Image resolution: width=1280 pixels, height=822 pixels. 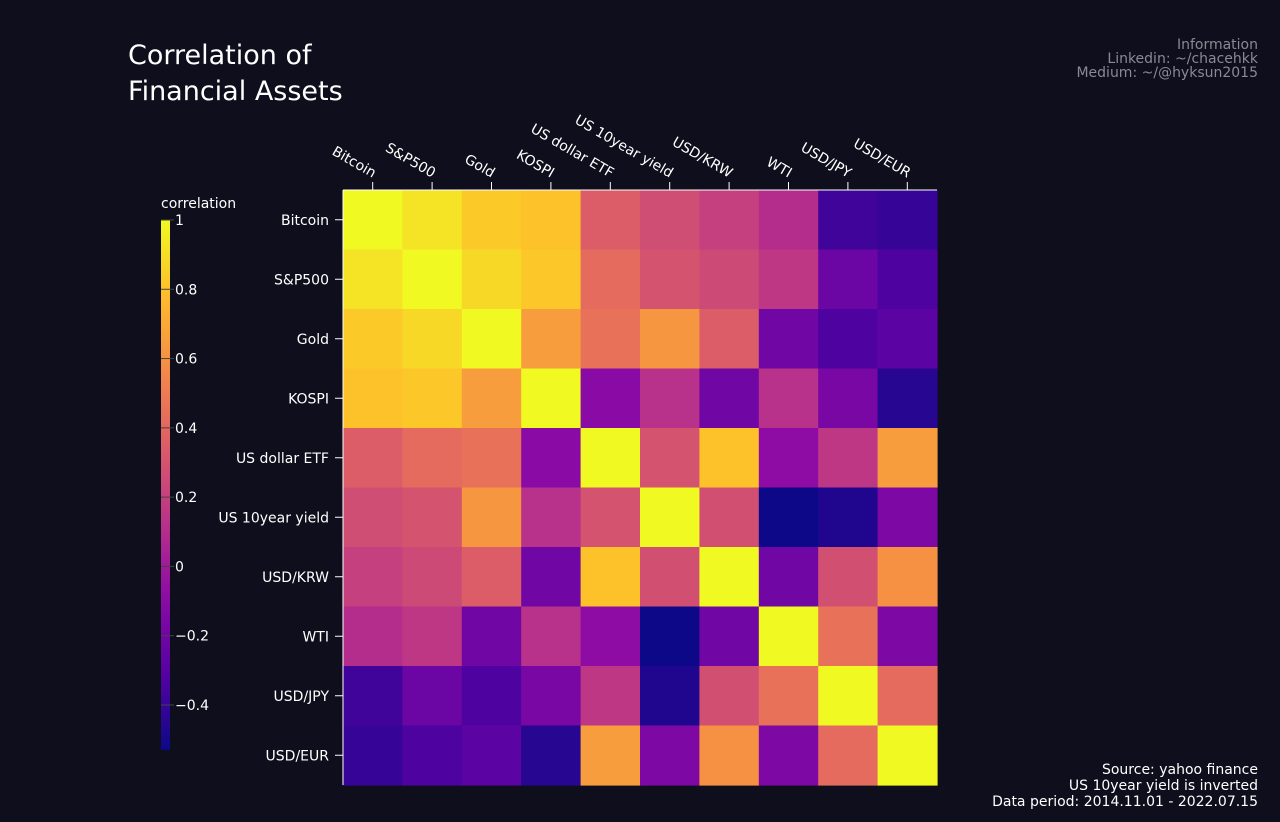 I want to click on x-tick-label: US 10year yield, so click(x=624, y=146).